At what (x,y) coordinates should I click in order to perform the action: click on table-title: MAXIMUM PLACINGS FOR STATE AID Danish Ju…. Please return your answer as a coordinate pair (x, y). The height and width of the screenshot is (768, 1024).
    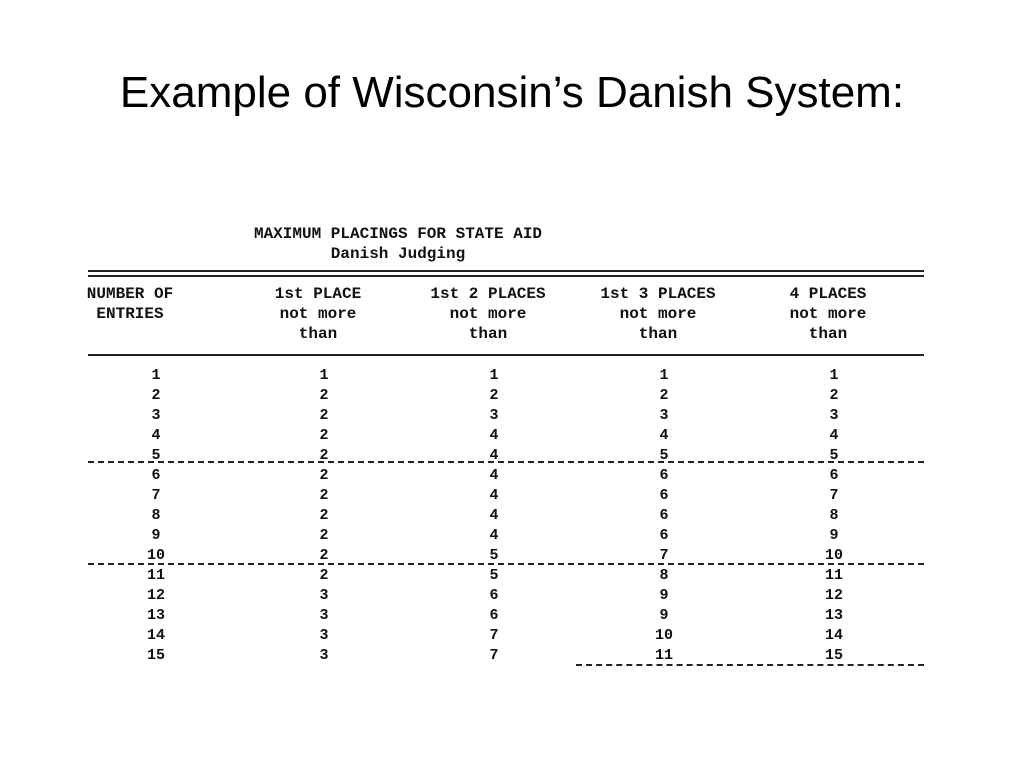
    Looking at the image, I should click on (398, 244).